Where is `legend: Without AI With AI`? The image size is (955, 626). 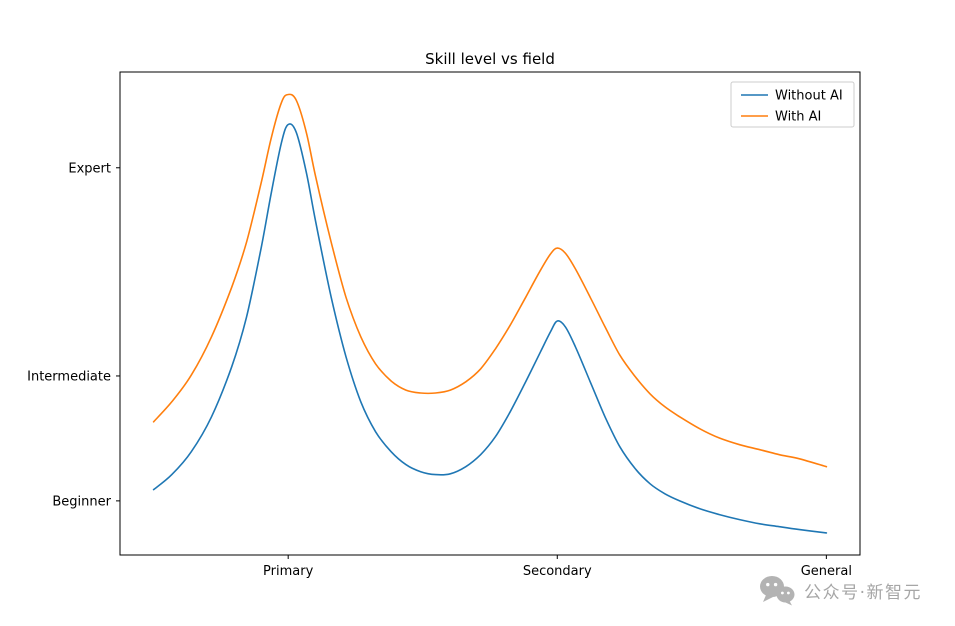 legend: Without AI With AI is located at coordinates (792, 104).